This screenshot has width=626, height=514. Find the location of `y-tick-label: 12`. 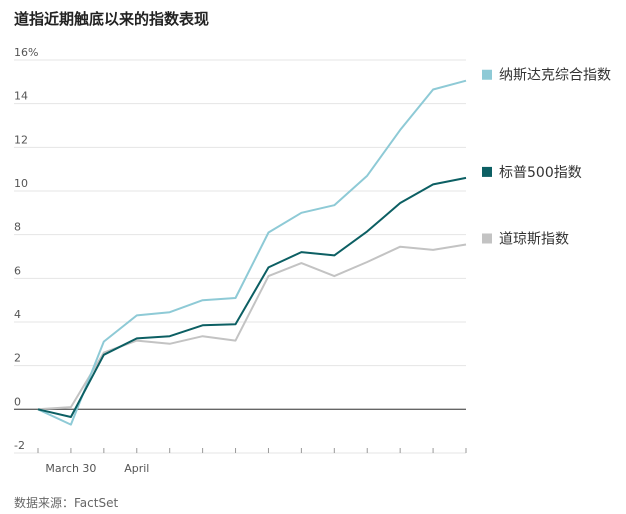

y-tick-label: 12 is located at coordinates (21, 139).